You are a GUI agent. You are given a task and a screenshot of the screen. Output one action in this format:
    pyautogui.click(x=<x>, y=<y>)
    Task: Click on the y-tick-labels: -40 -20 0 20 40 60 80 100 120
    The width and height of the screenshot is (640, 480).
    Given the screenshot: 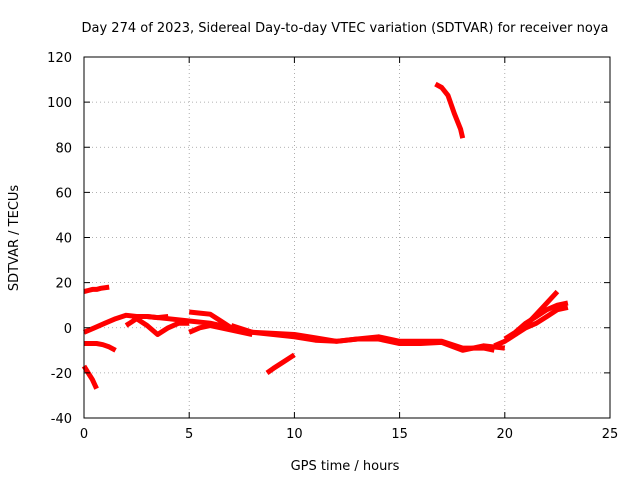 What is the action you would take?
    pyautogui.click(x=59, y=239)
    